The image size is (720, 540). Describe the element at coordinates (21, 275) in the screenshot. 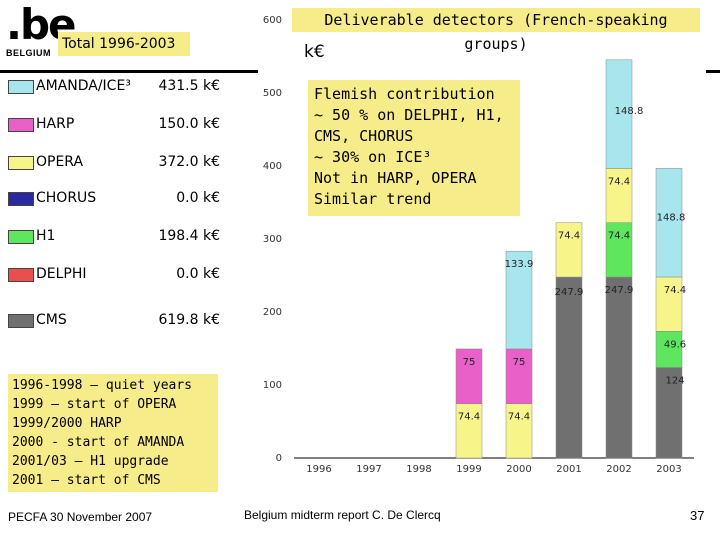

I see `legend-swatch-delphi` at that location.